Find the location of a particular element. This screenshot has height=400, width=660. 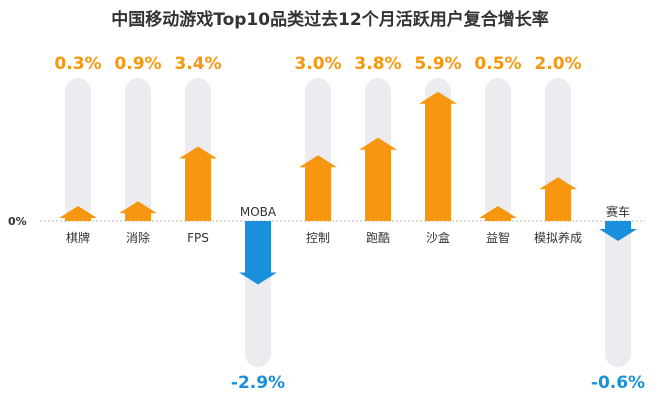

value-label: 0.5% is located at coordinates (497, 64).